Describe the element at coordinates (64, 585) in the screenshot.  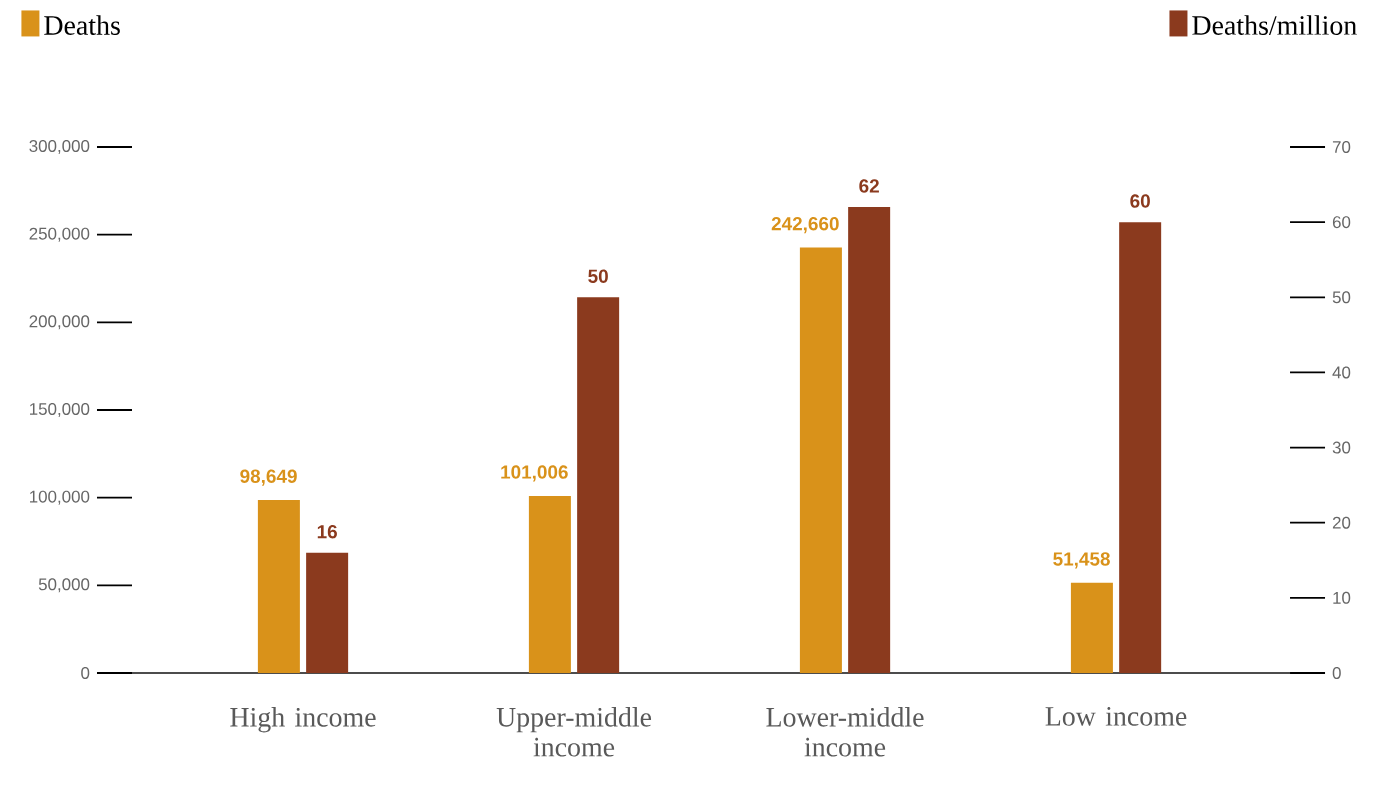
I see `y-tick-label: 50,000` at that location.